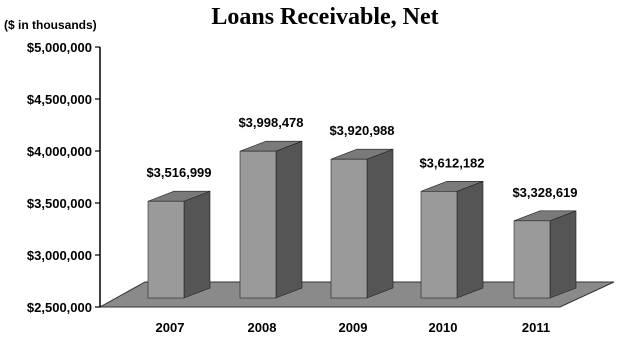 Image resolution: width=623 pixels, height=340 pixels. I want to click on bar-2008, so click(271, 219).